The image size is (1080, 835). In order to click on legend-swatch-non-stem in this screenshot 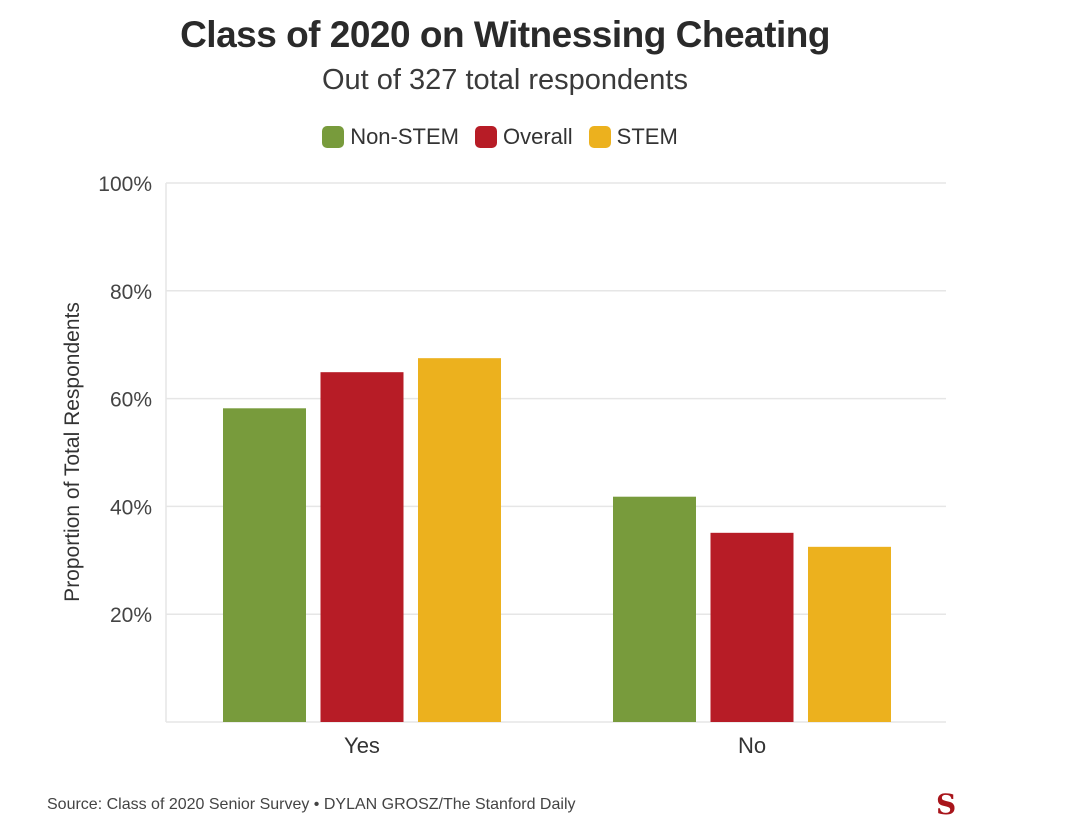, I will do `click(333, 137)`.